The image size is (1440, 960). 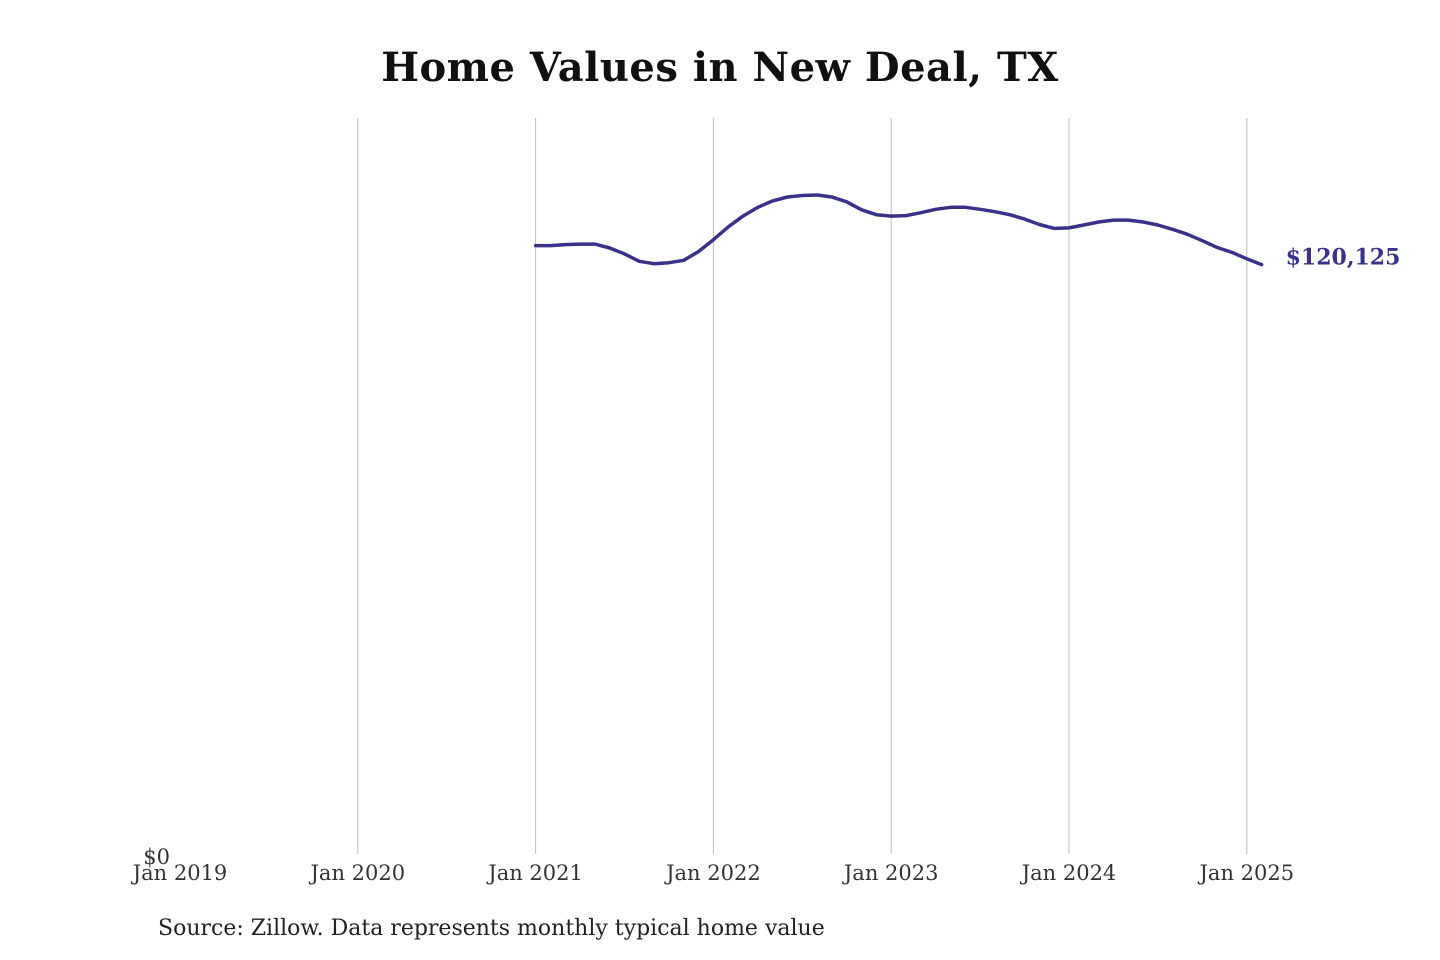 What do you see at coordinates (1246, 873) in the screenshot?
I see `x-tick-label: Jan 2025` at bounding box center [1246, 873].